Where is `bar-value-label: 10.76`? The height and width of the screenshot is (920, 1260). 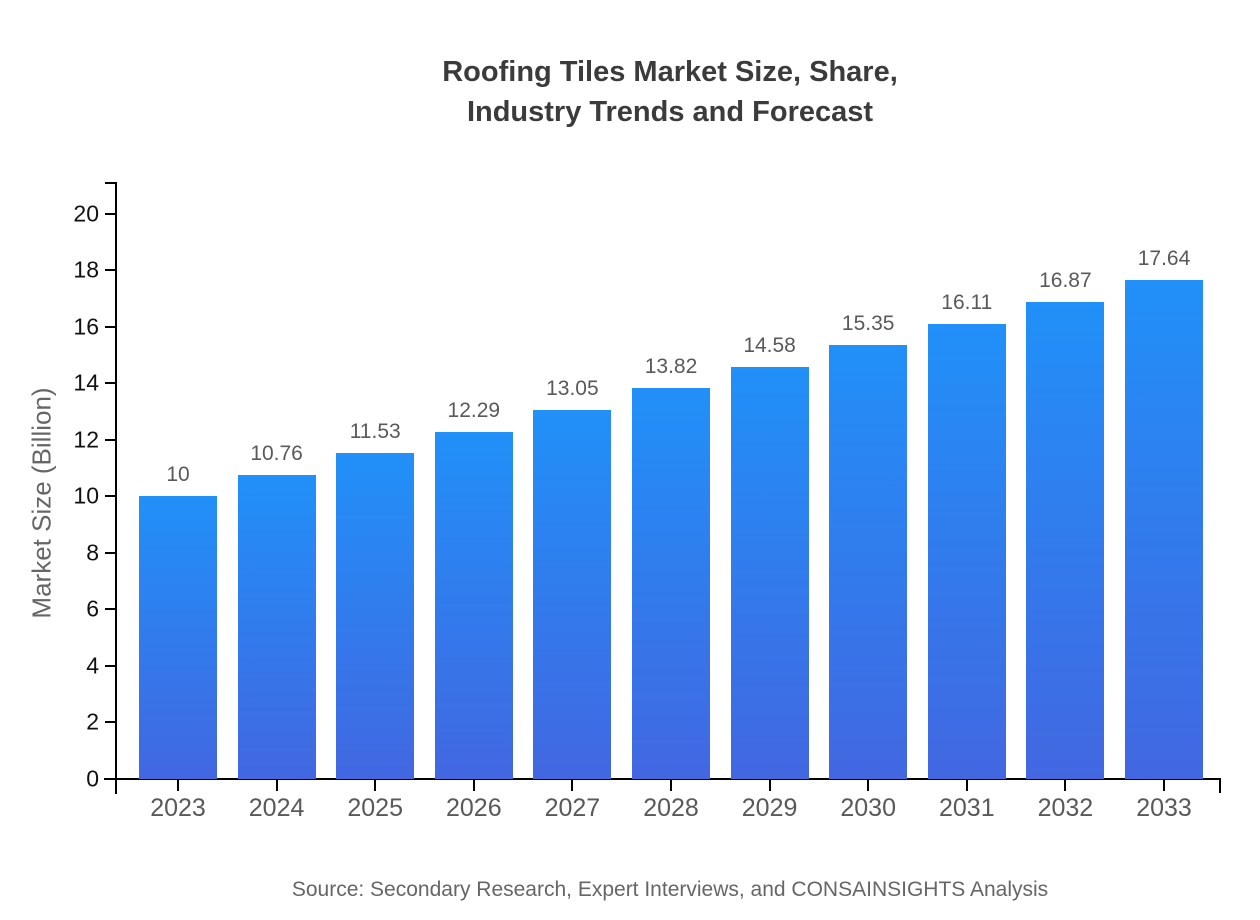 bar-value-label: 10.76 is located at coordinates (276, 453).